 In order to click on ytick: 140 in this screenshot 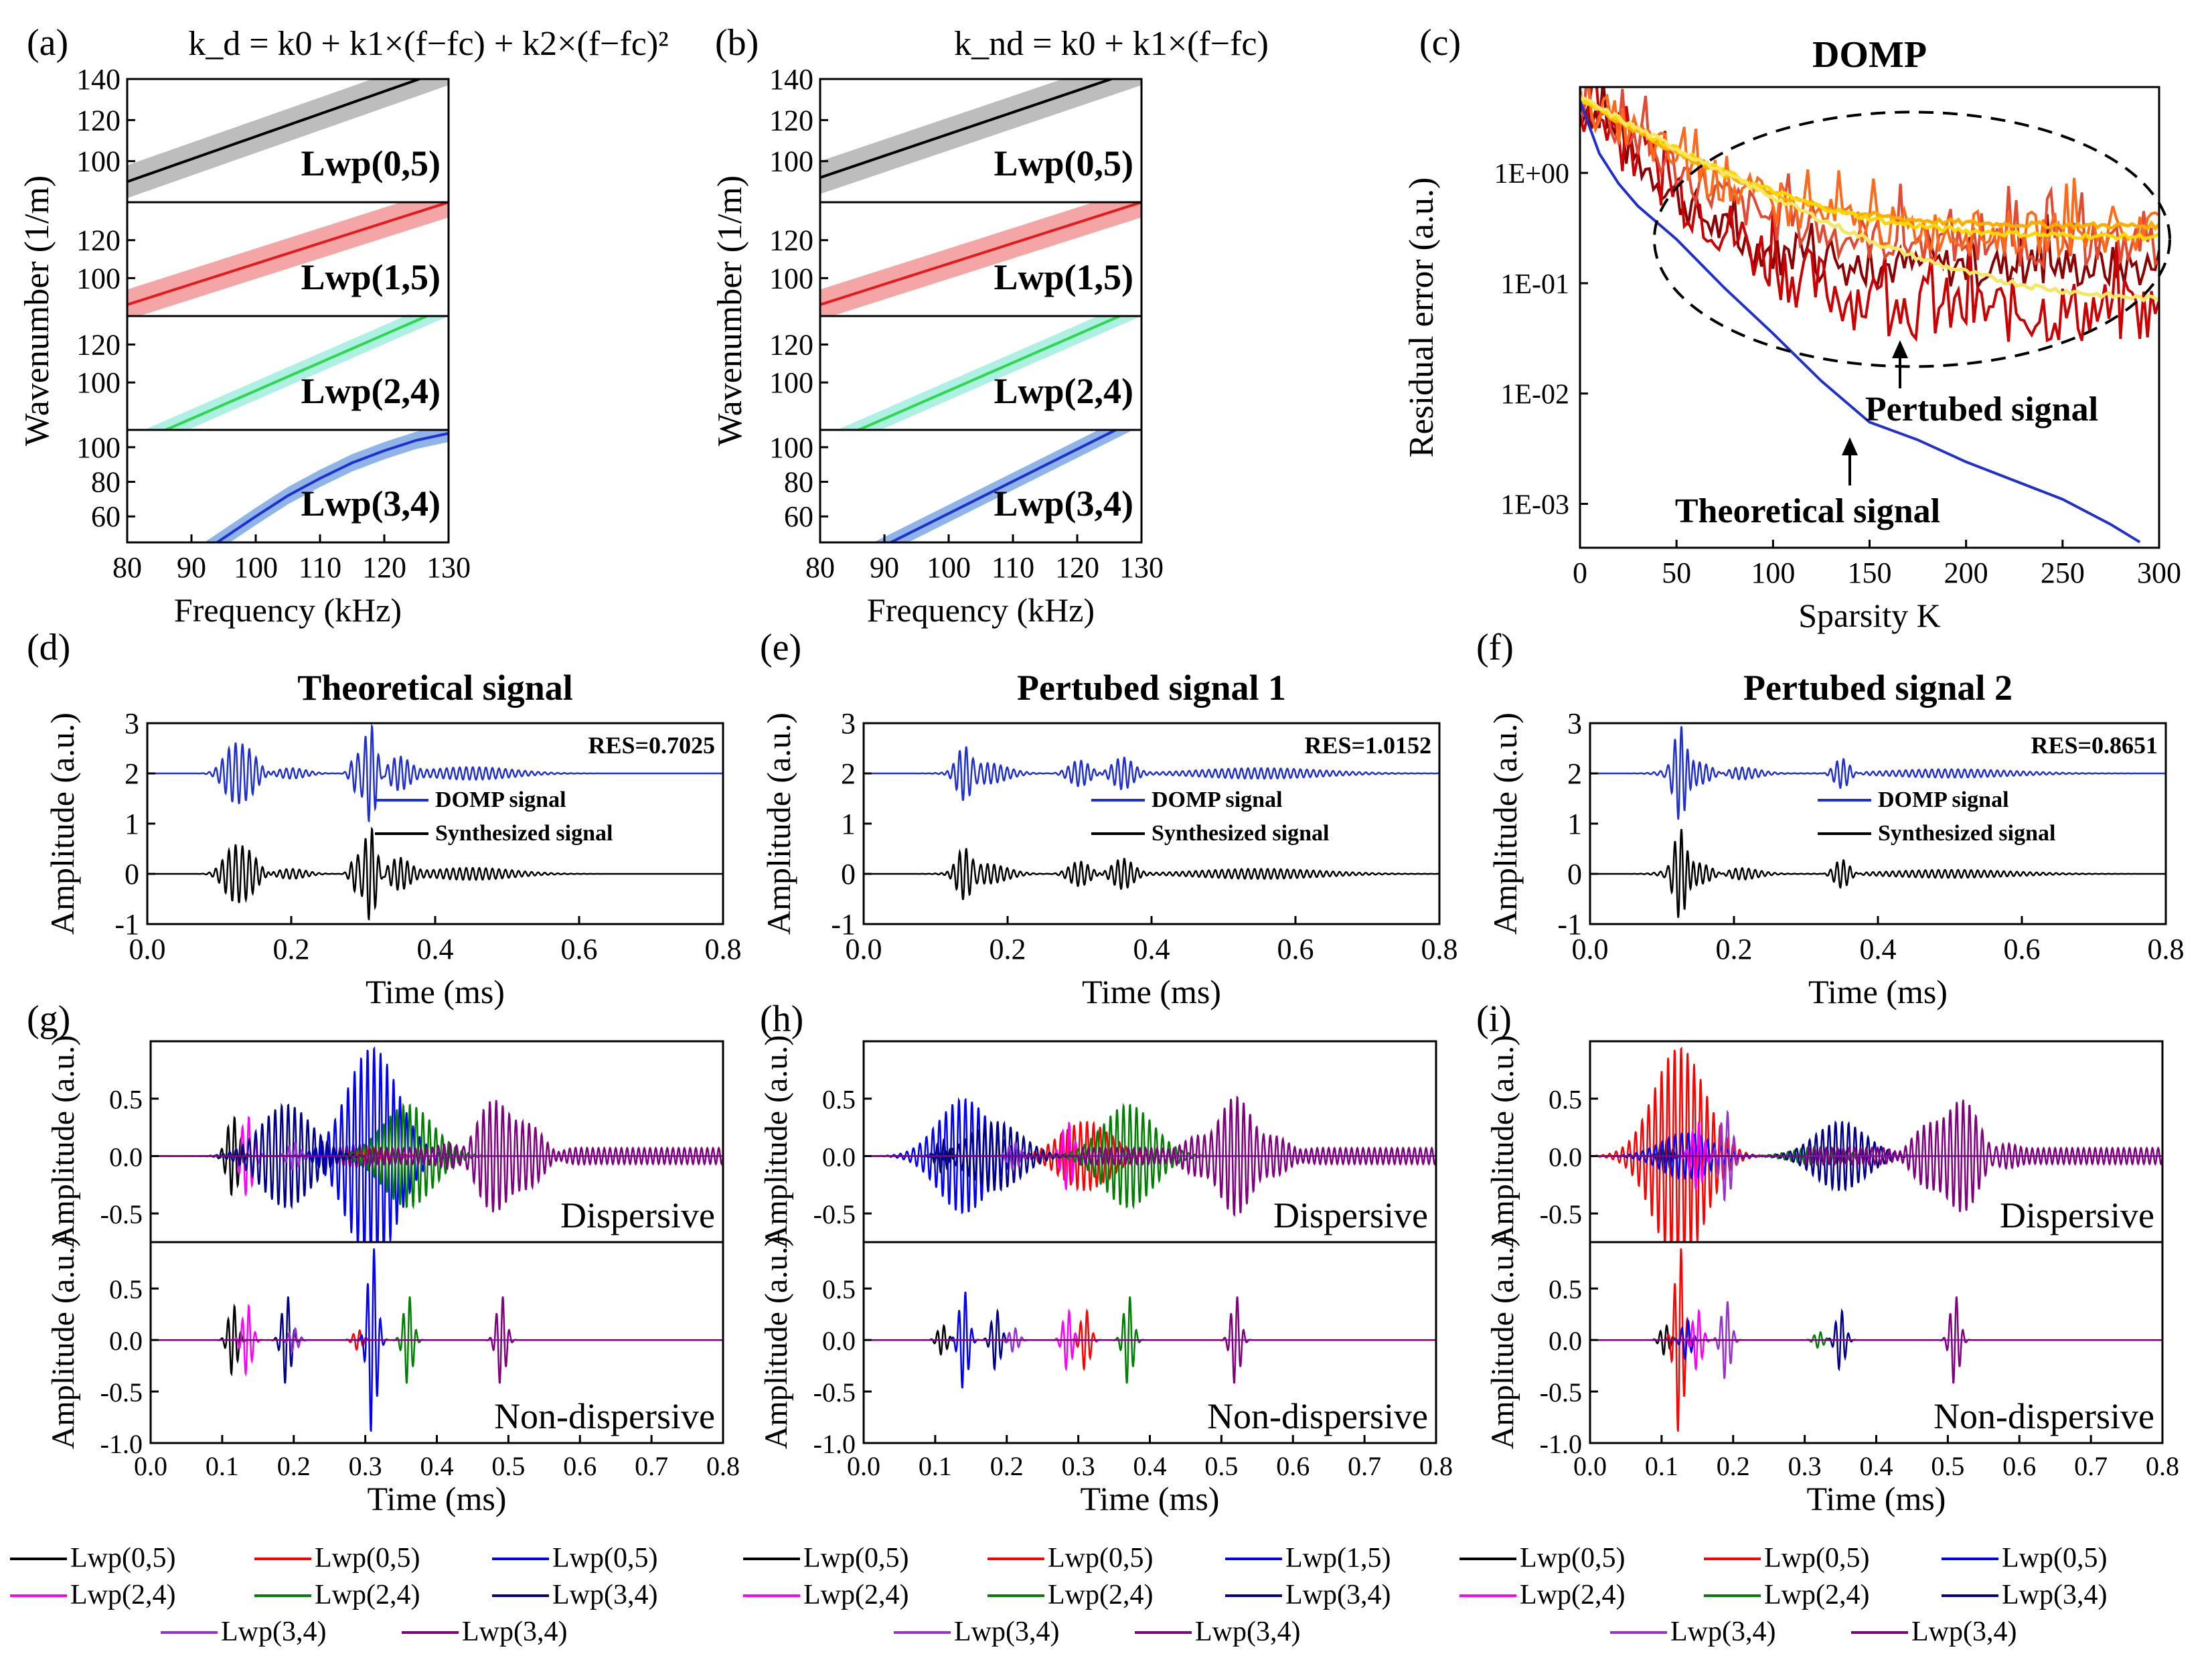, I will do `click(791, 79)`.